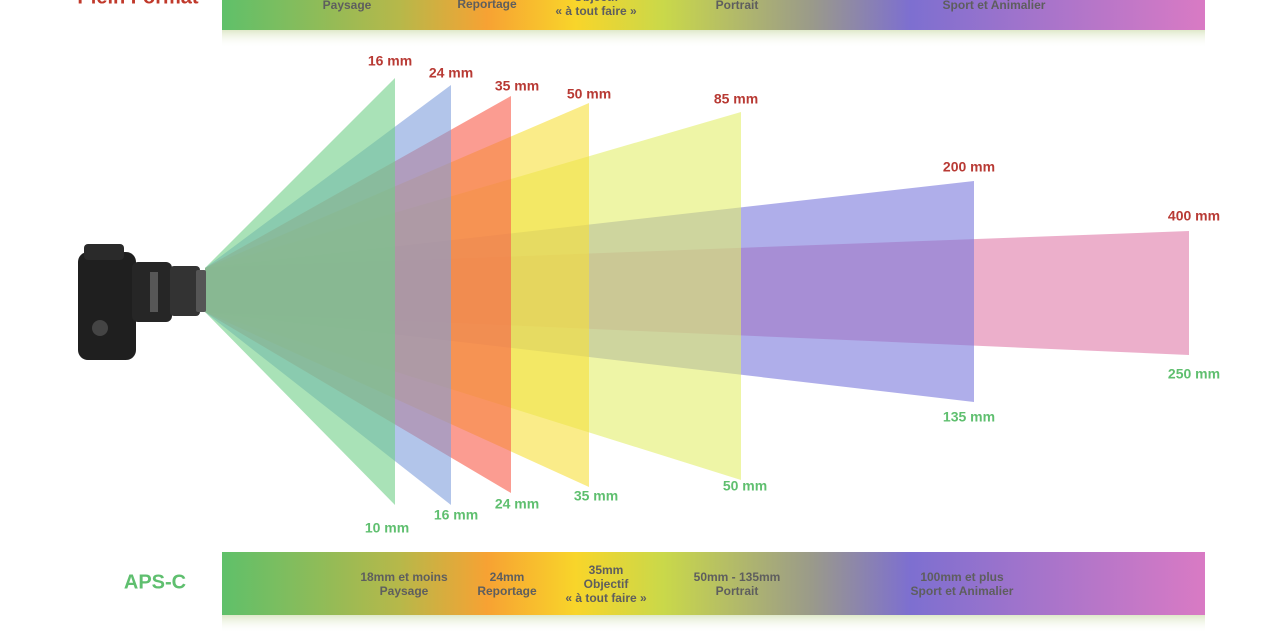  I want to click on band-label: APS-C, so click(155, 582).